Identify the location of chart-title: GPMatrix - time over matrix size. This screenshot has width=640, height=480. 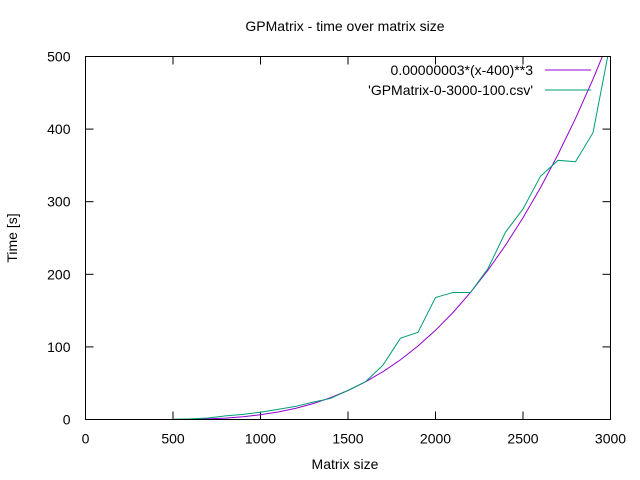
(344, 26).